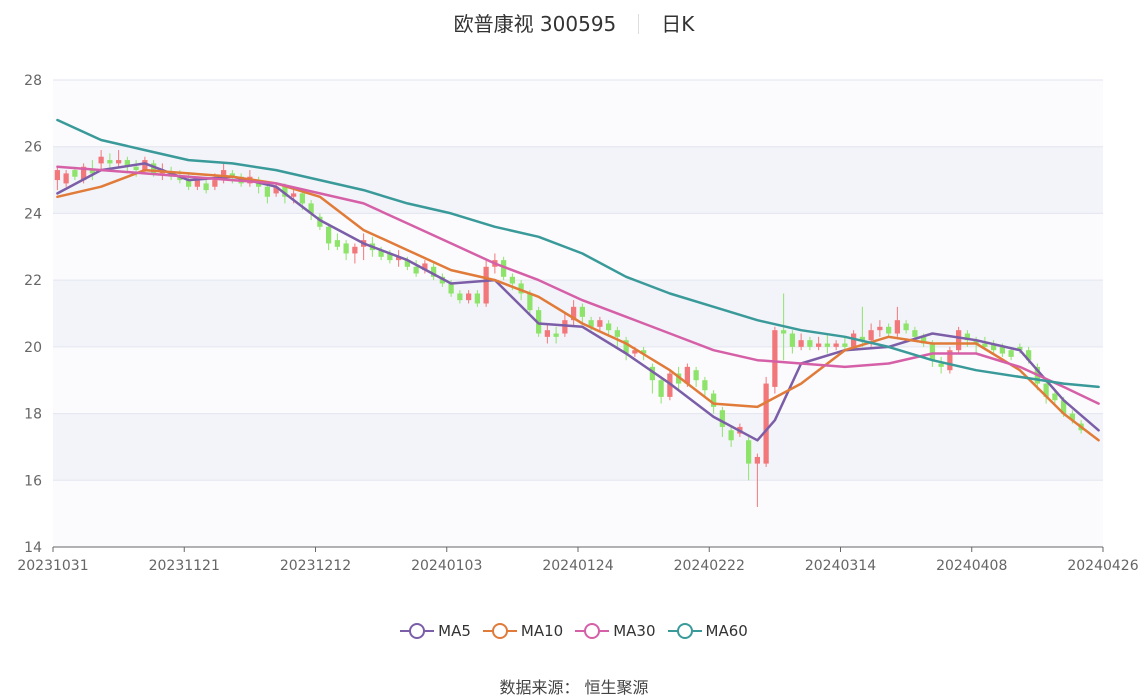 The image size is (1148, 699). Describe the element at coordinates (33, 314) in the screenshot. I see `y-axis: 14 16 18 20 22 24 26 28` at that location.